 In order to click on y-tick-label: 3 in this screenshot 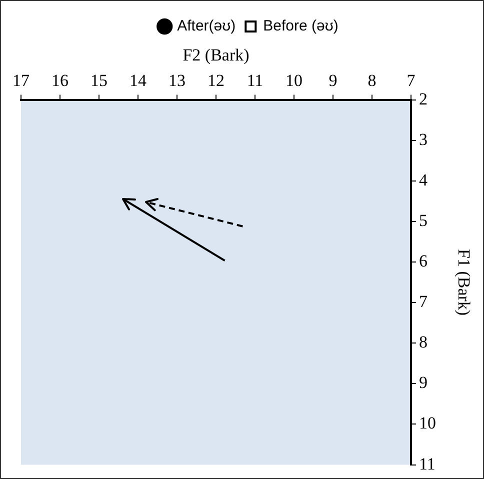, I will do `click(423, 139)`.